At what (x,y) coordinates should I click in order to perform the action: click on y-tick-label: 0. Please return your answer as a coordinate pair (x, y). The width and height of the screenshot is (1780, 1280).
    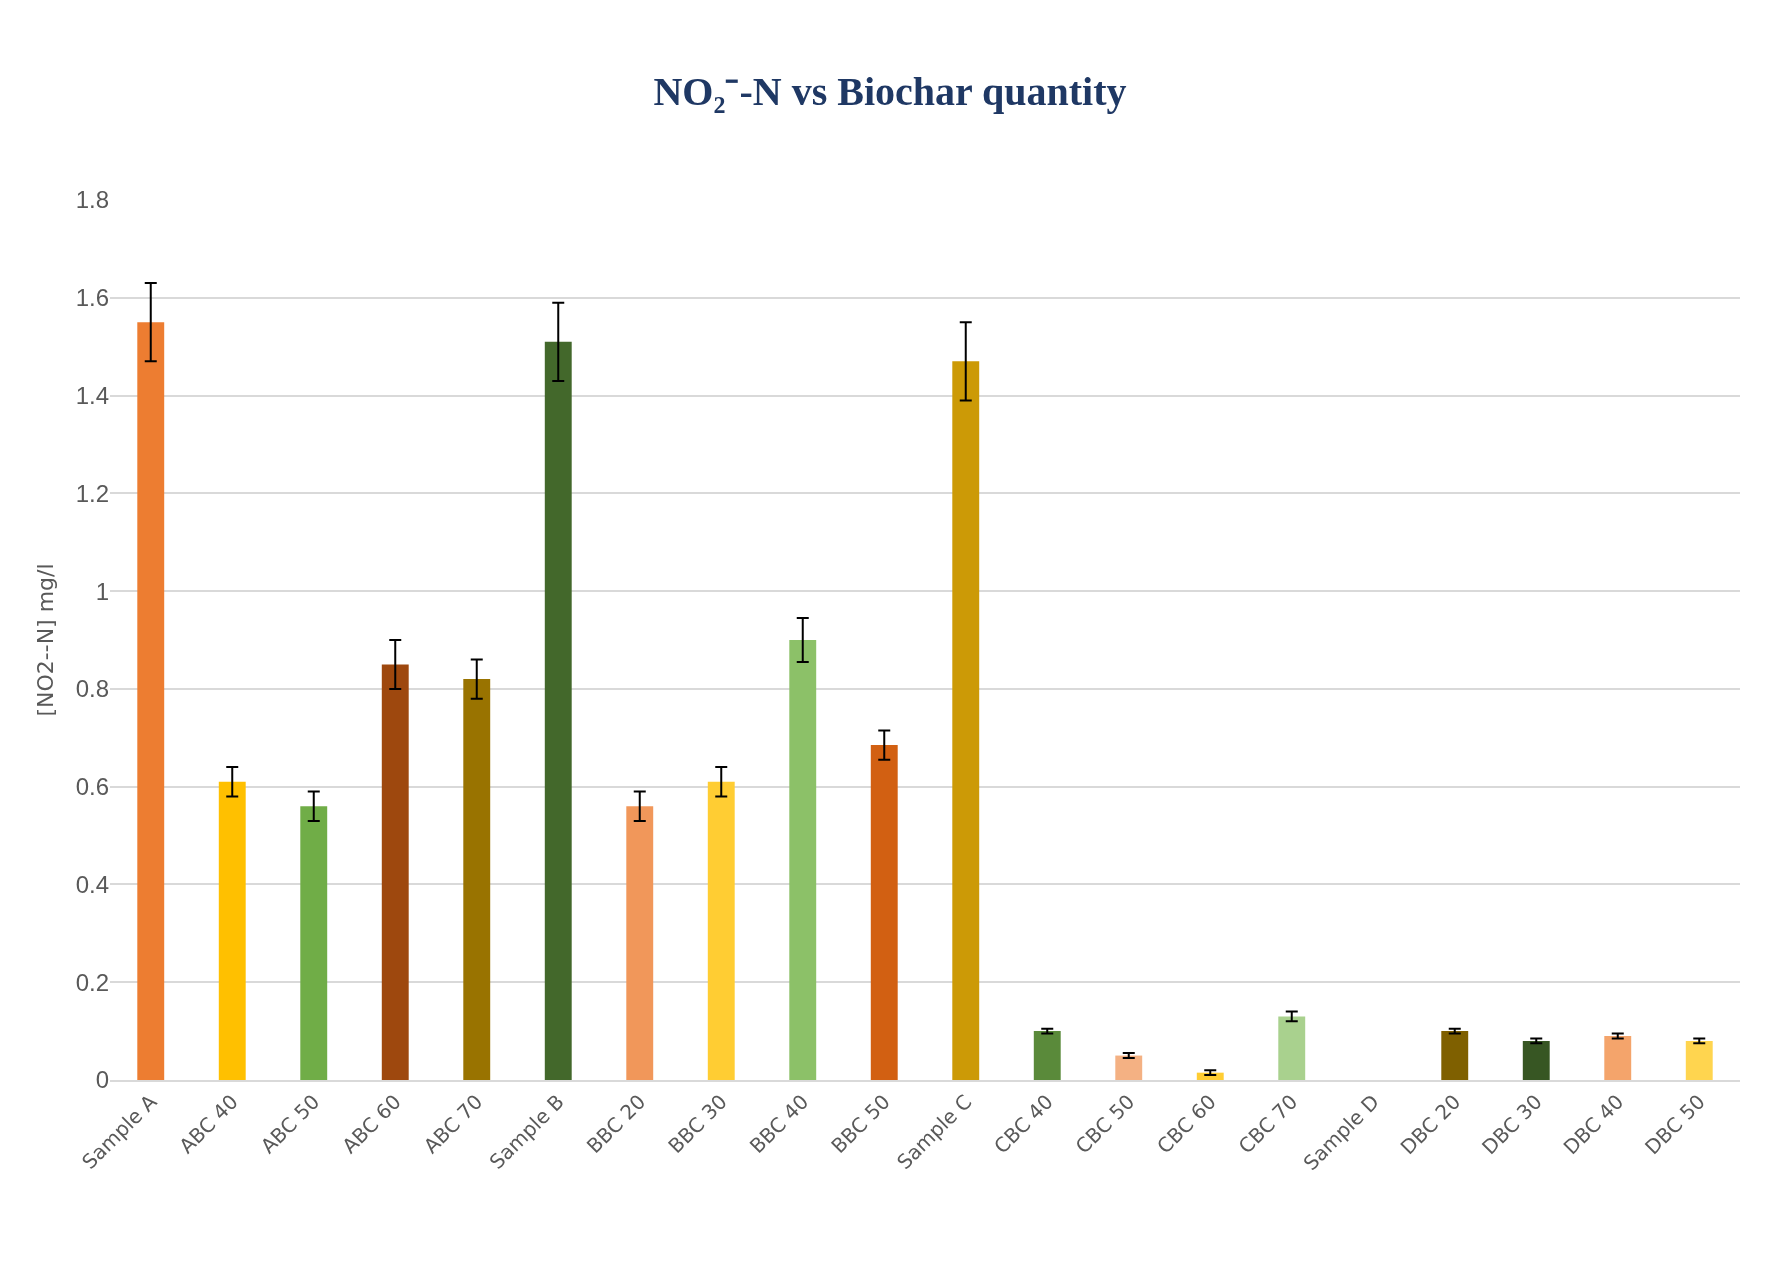
    Looking at the image, I should click on (102, 1080).